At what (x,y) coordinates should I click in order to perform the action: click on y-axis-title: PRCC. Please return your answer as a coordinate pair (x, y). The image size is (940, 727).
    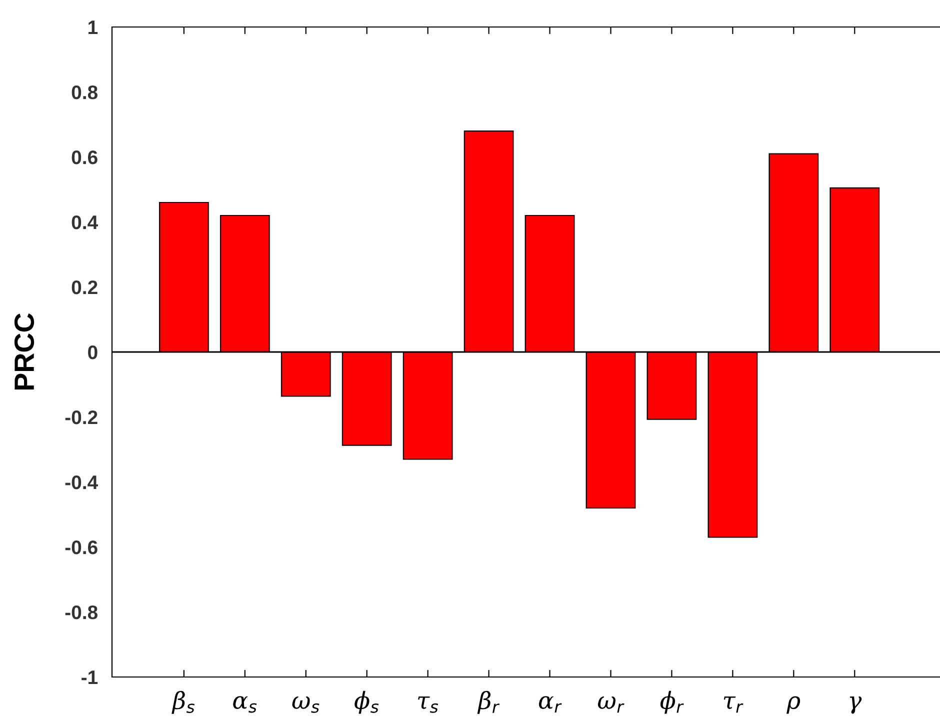
    Looking at the image, I should click on (24, 351).